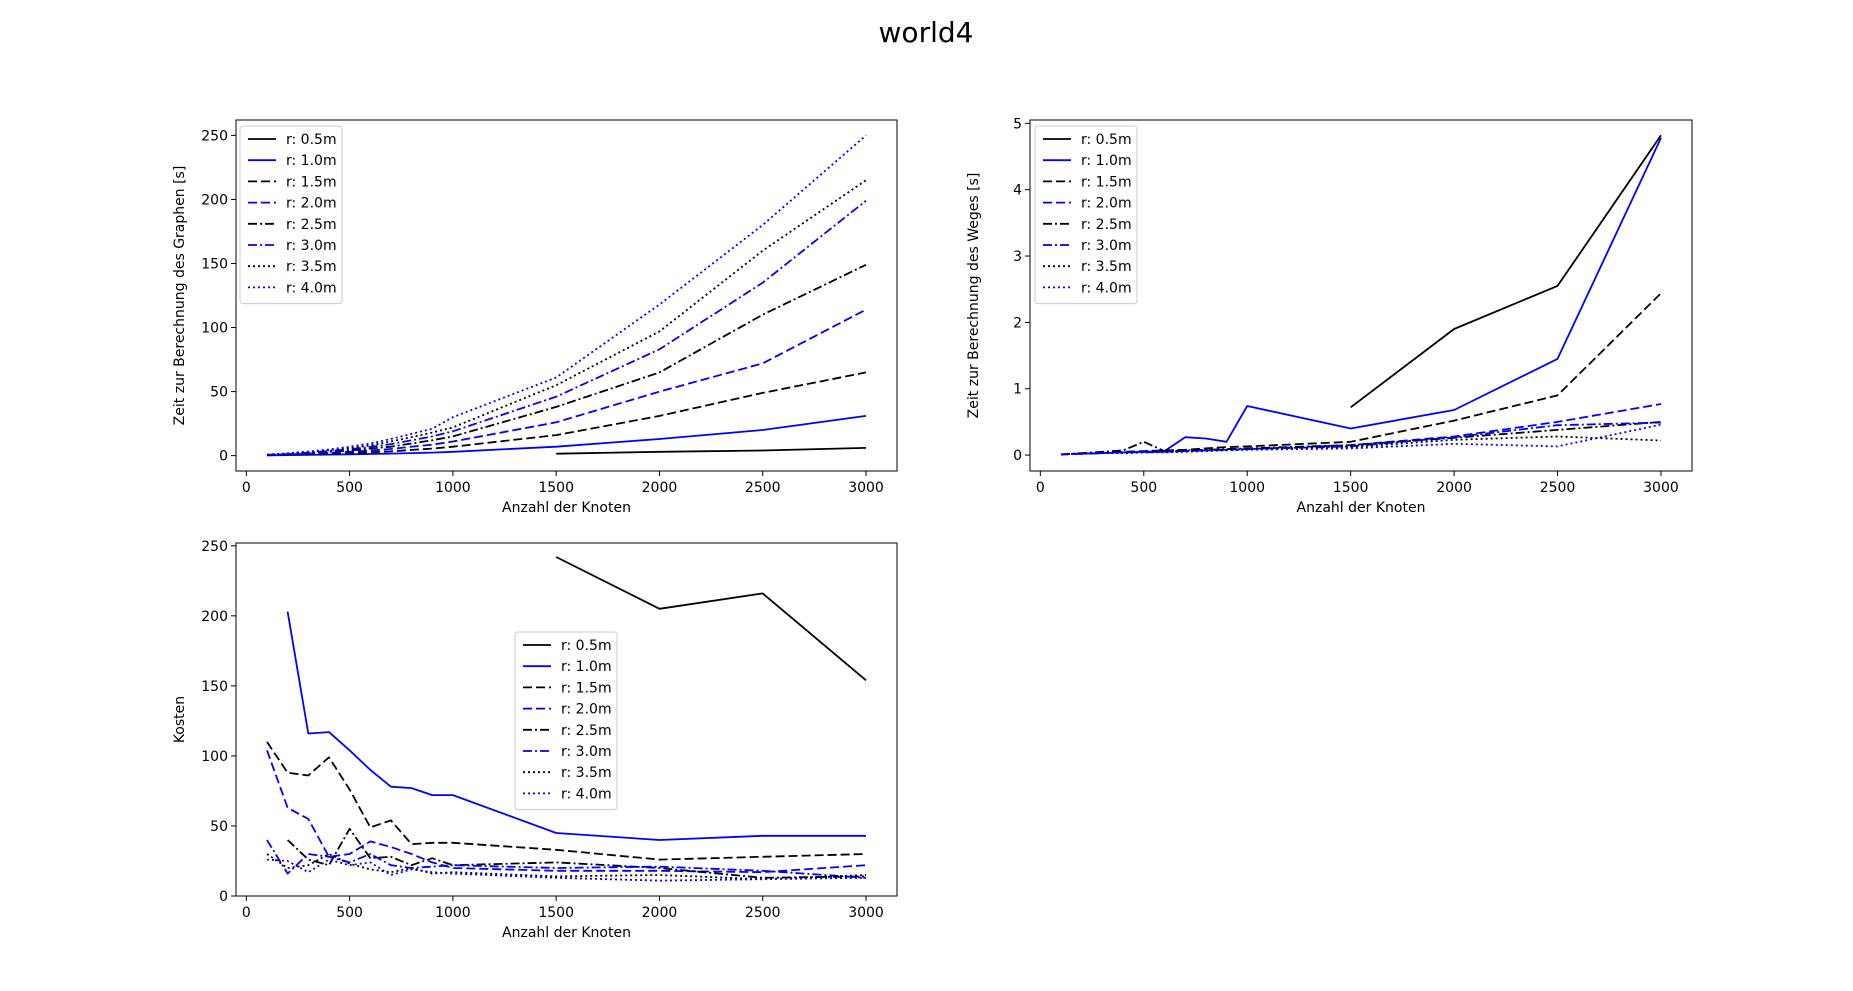  Describe the element at coordinates (1017, 390) in the screenshot. I see `y-tick-label: 1` at that location.